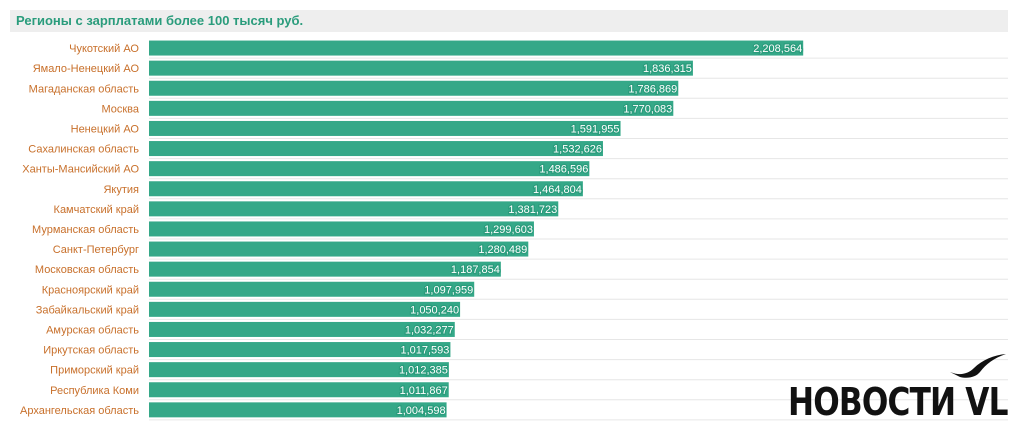 This screenshot has width=1020, height=438. What do you see at coordinates (91, 351) in the screenshot?
I see `category-label: Иркутская область` at bounding box center [91, 351].